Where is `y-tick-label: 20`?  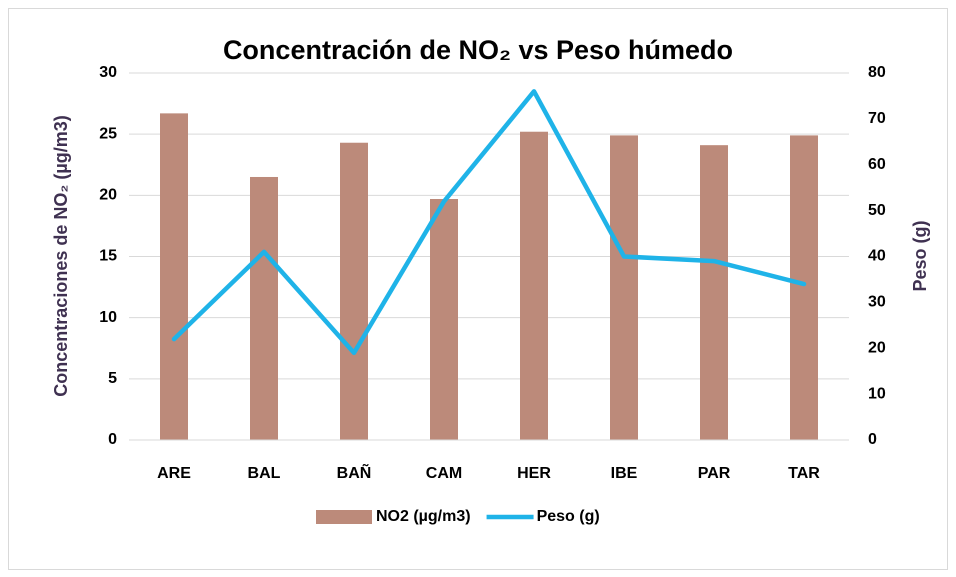
y-tick-label: 20 is located at coordinates (108, 195).